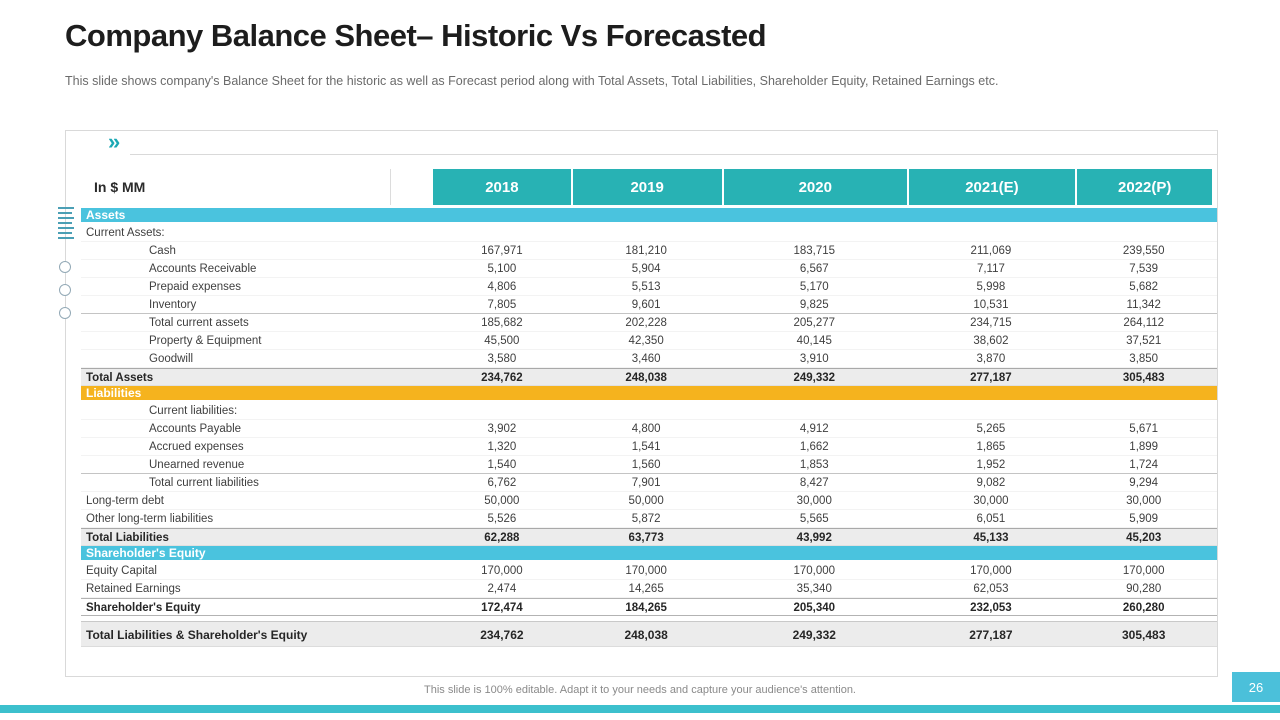  What do you see at coordinates (990, 269) in the screenshot?
I see `cell-value: 7,117` at bounding box center [990, 269].